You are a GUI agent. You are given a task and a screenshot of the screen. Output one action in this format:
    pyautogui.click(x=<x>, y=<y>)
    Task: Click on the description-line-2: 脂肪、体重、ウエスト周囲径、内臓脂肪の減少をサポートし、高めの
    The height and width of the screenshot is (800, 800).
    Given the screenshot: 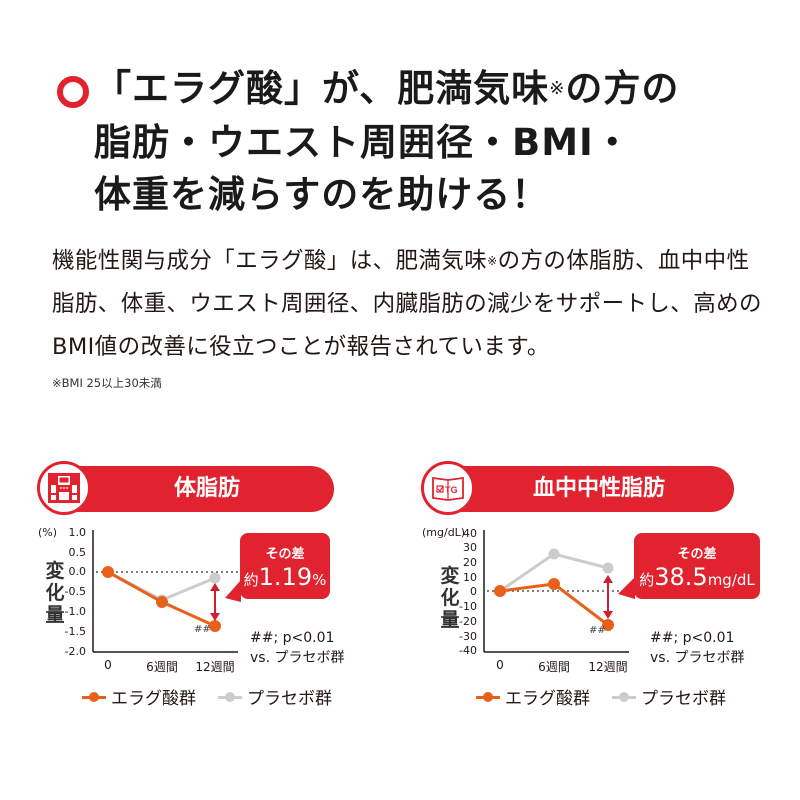 What is the action you would take?
    pyautogui.click(x=407, y=304)
    